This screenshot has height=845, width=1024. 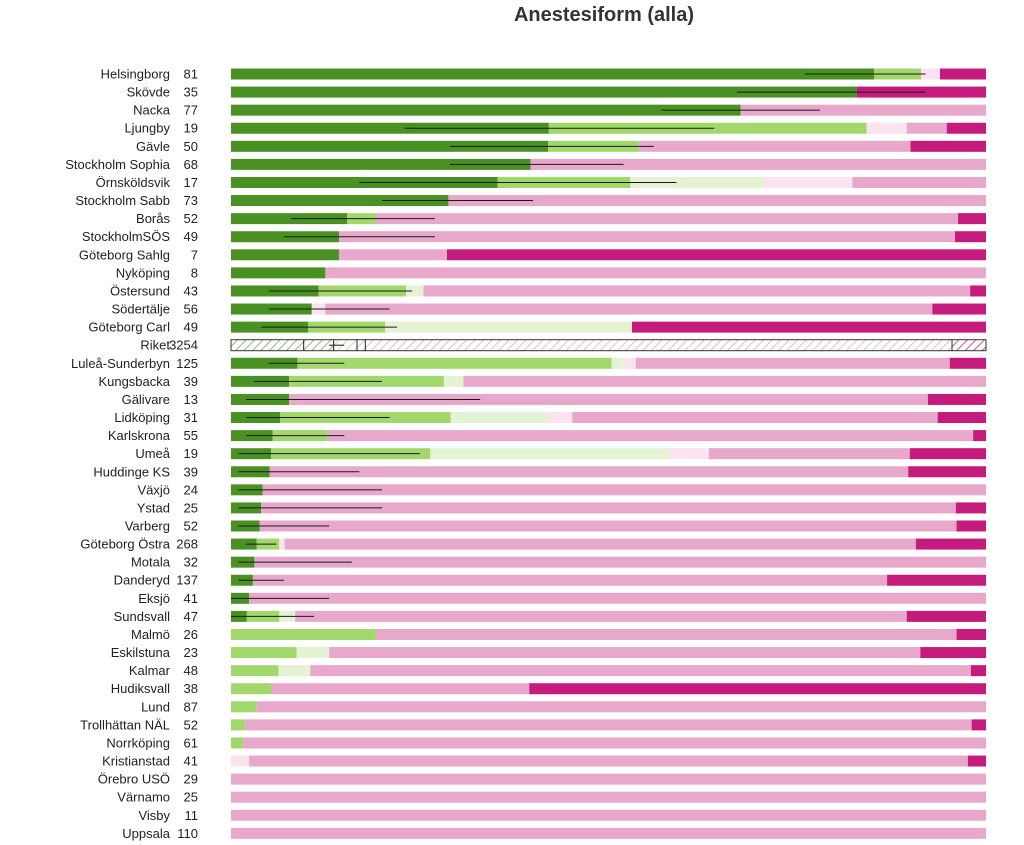 What do you see at coordinates (194, 254) in the screenshot?
I see `row-count: 7` at bounding box center [194, 254].